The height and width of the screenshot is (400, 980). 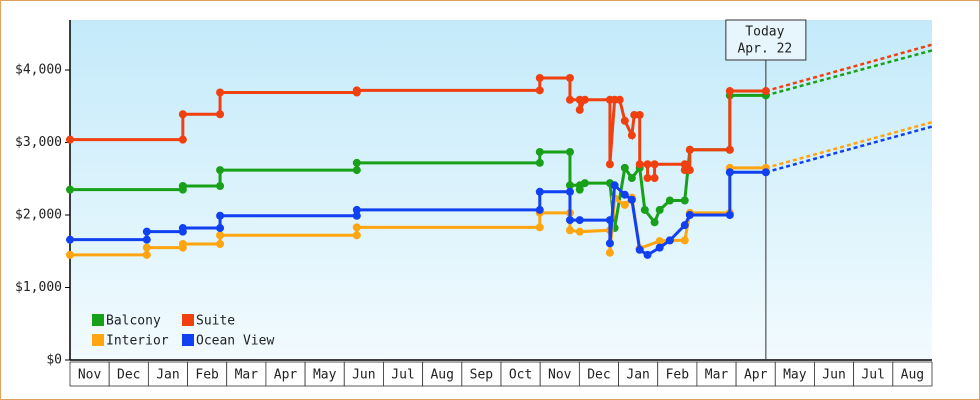 What do you see at coordinates (215, 321) in the screenshot?
I see `legend-label: Suite` at bounding box center [215, 321].